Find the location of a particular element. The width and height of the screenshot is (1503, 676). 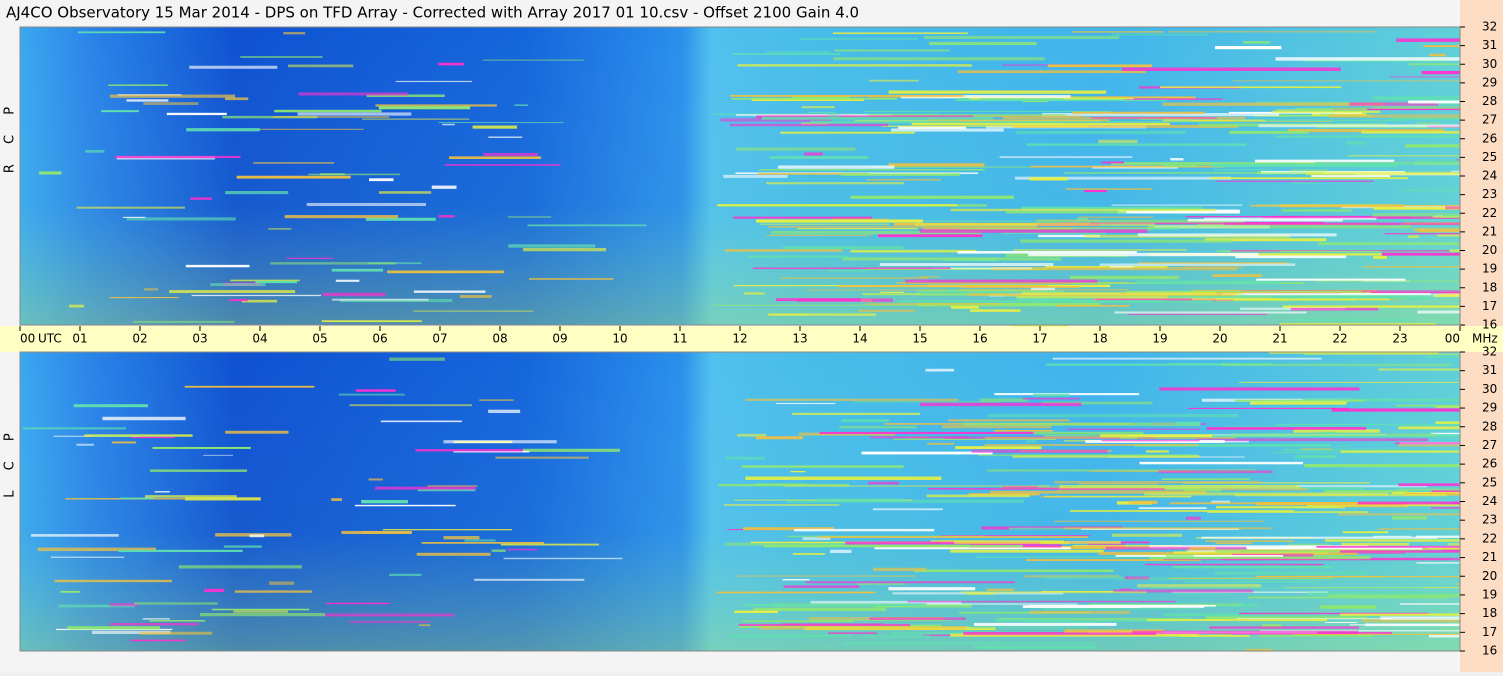

y-tick-label: 24 is located at coordinates (1489, 176).